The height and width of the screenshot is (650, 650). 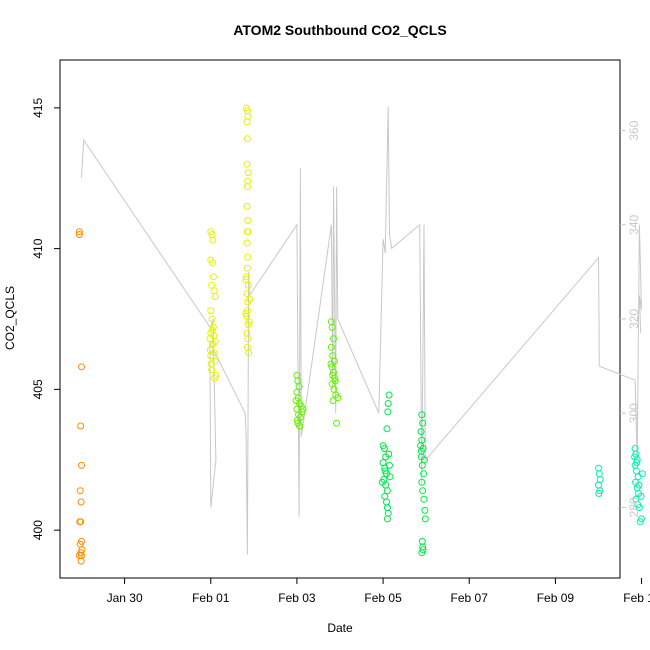 I want to click on y-axis-label: CO2_QCLS, so click(x=10, y=318).